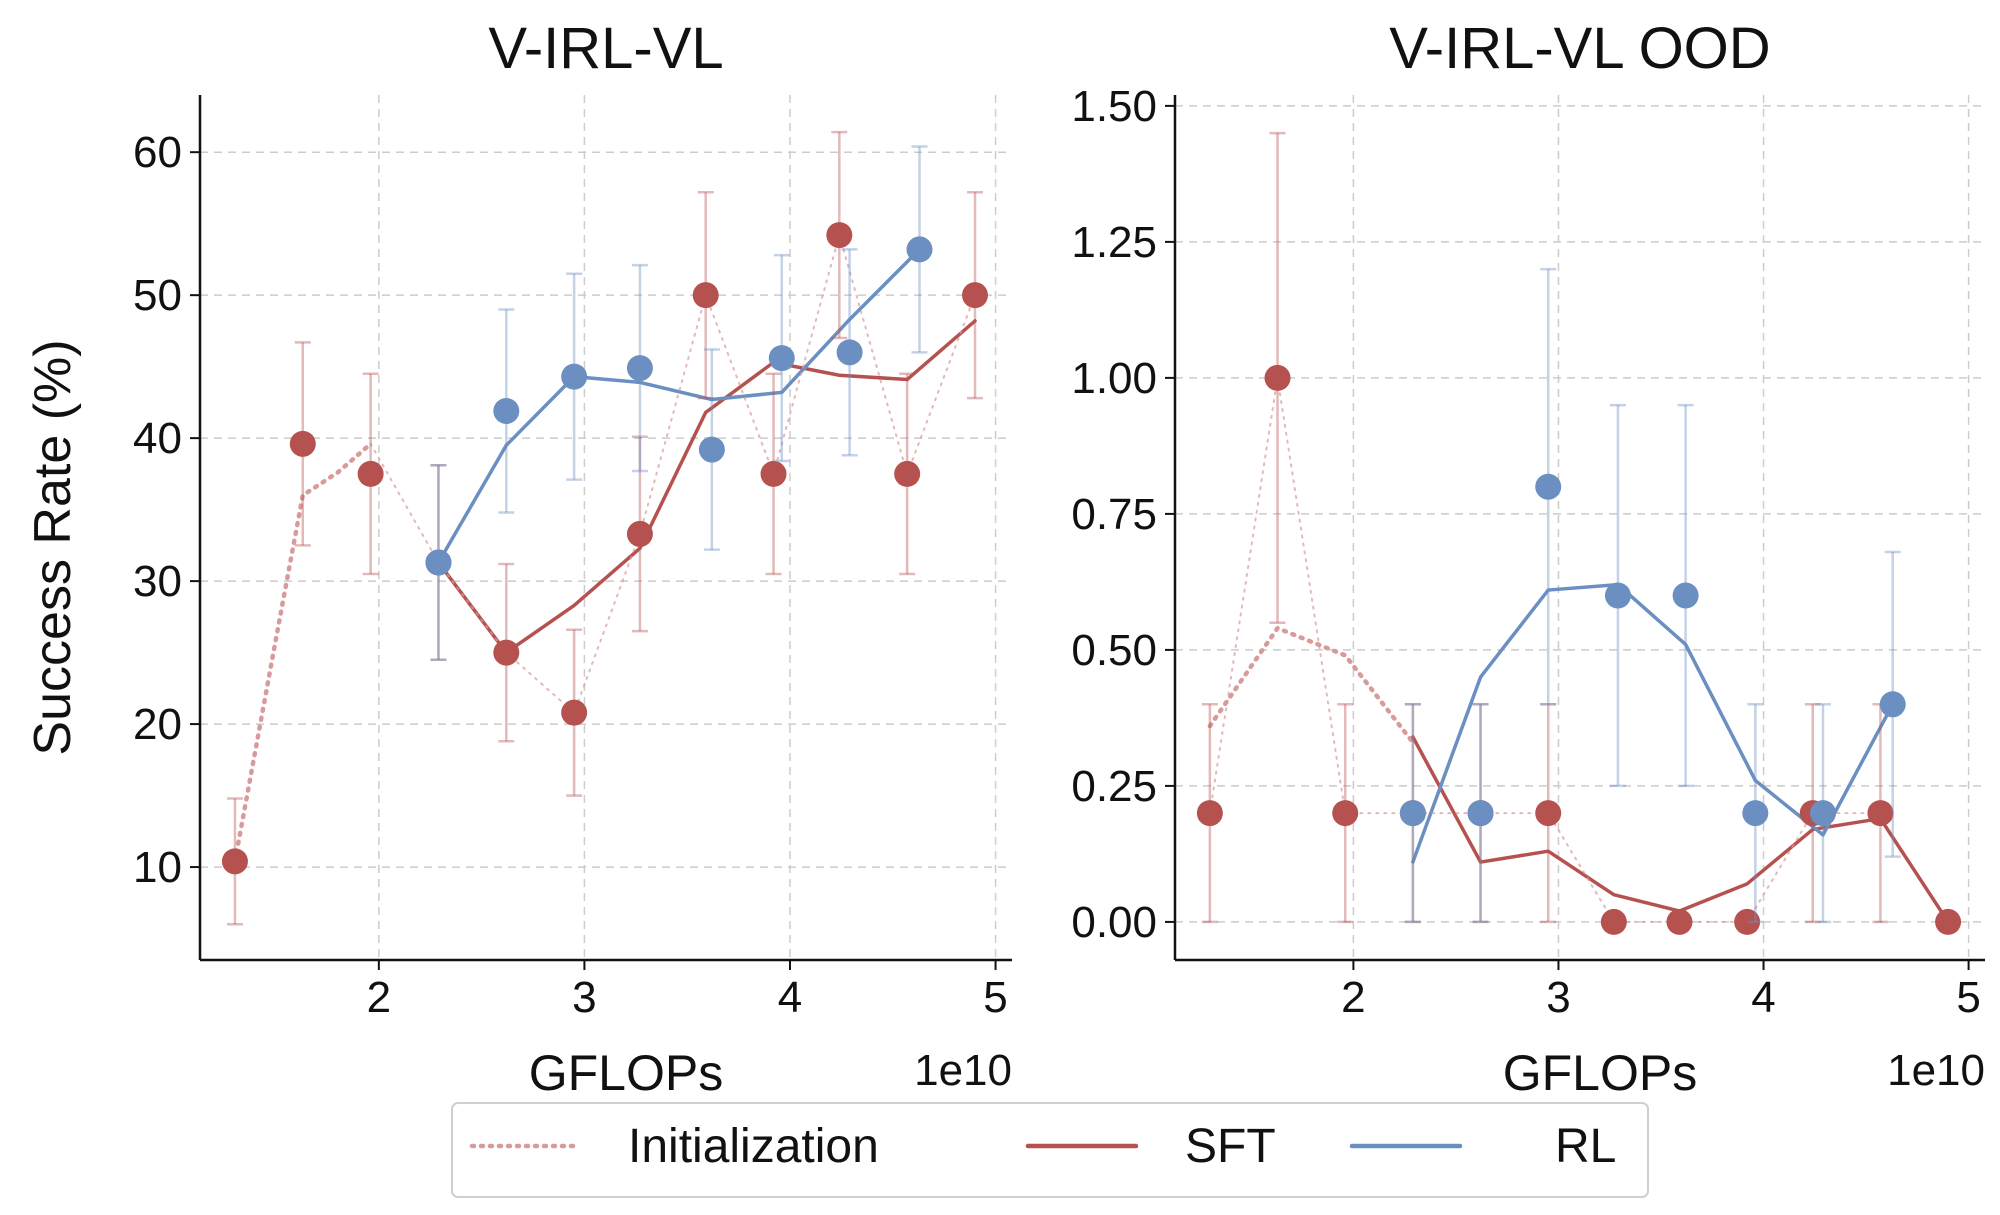 The height and width of the screenshot is (1215, 2000). I want to click on y-tick-label: 30, so click(157, 581).